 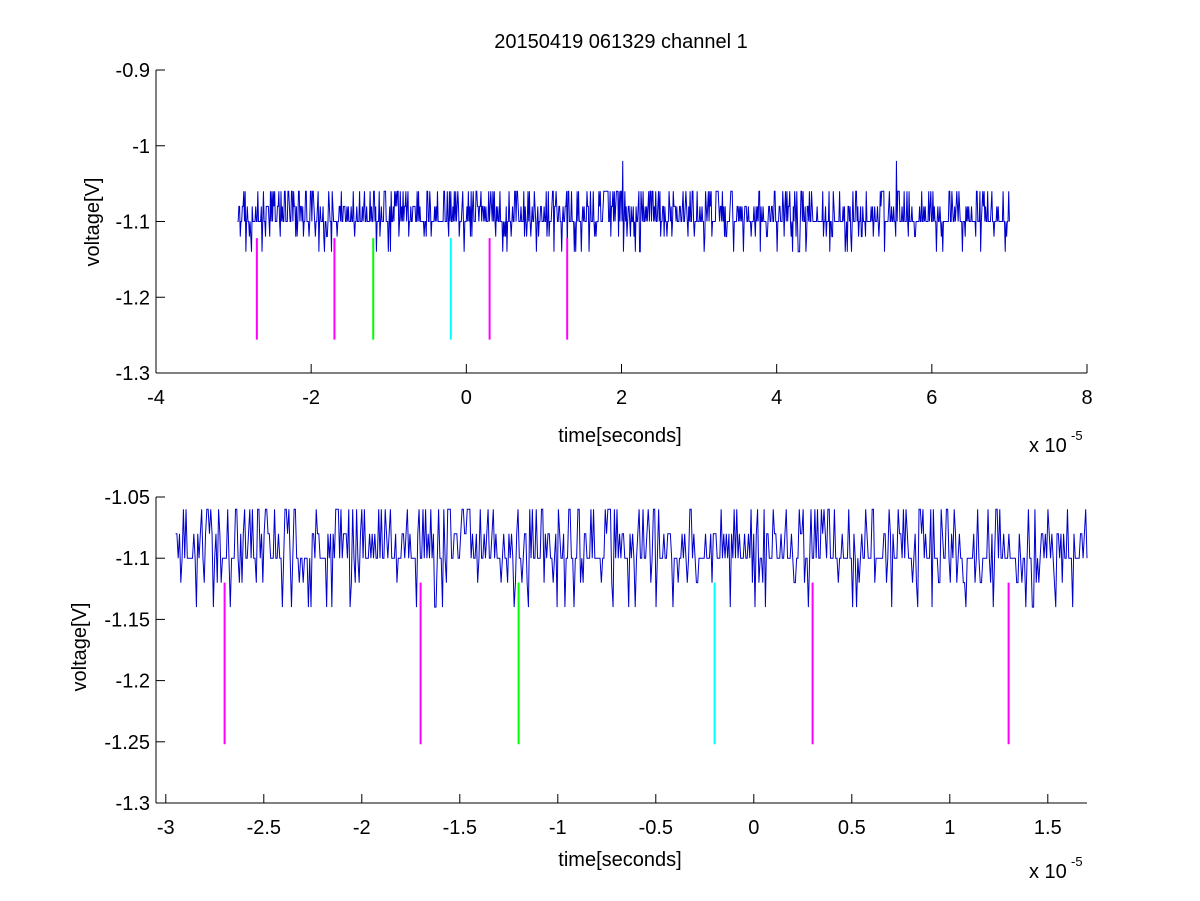 What do you see at coordinates (949, 828) in the screenshot?
I see `x-tick-label: 1` at bounding box center [949, 828].